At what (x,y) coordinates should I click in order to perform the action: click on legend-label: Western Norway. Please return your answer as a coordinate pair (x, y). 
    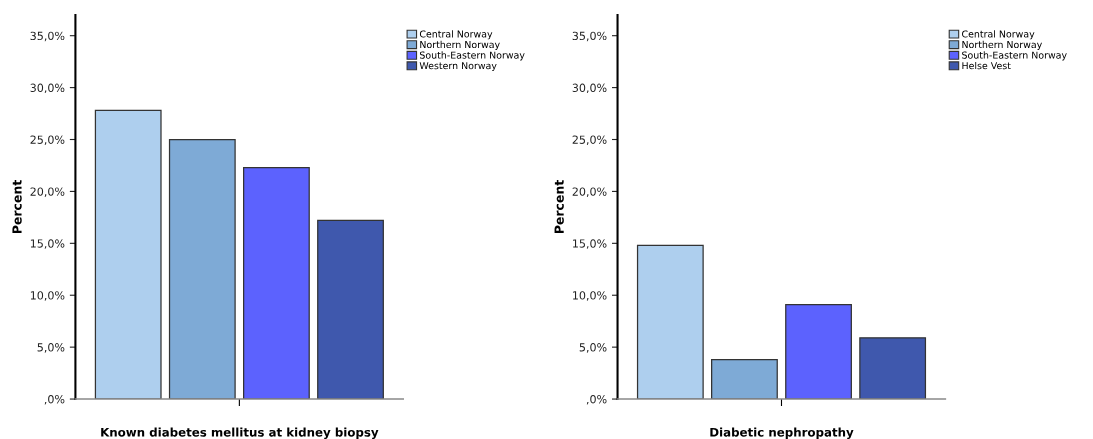
    Looking at the image, I should click on (458, 67).